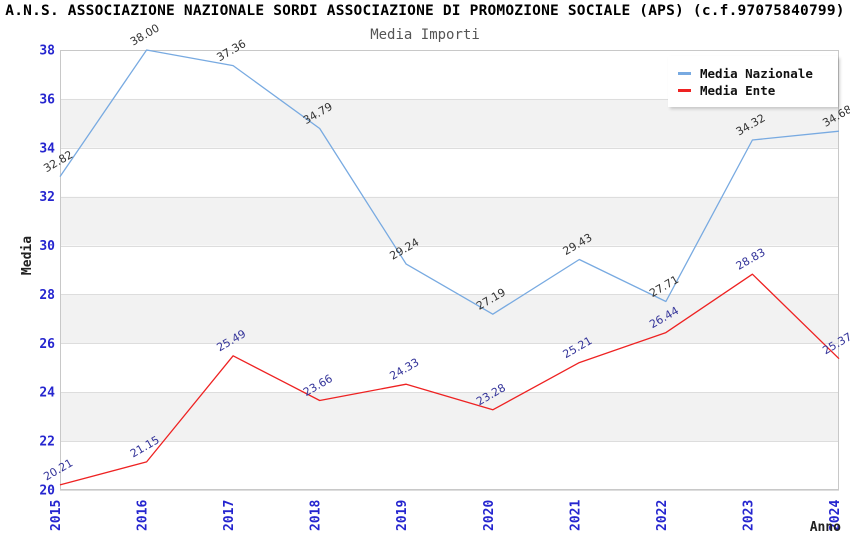  I want to click on x-tick-label: 2019, so click(402, 515).